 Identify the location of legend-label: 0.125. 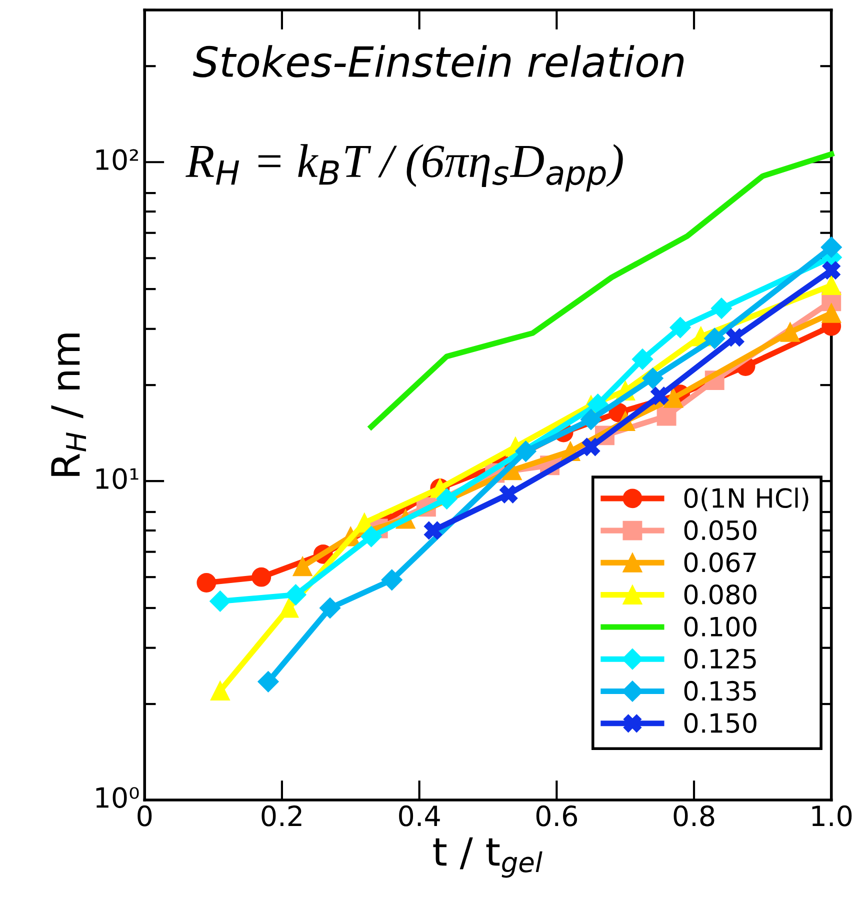
(720, 658).